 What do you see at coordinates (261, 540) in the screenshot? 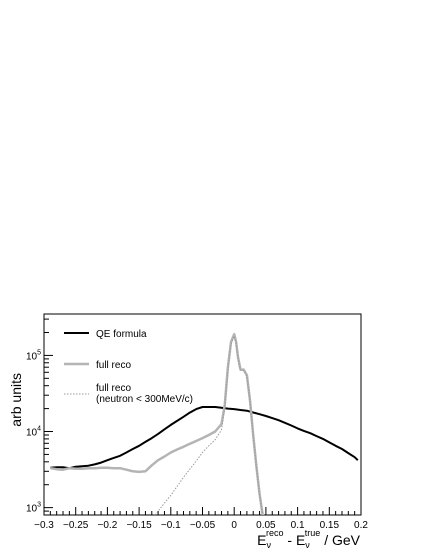
I see `x-axis-title-e-reco: E` at bounding box center [261, 540].